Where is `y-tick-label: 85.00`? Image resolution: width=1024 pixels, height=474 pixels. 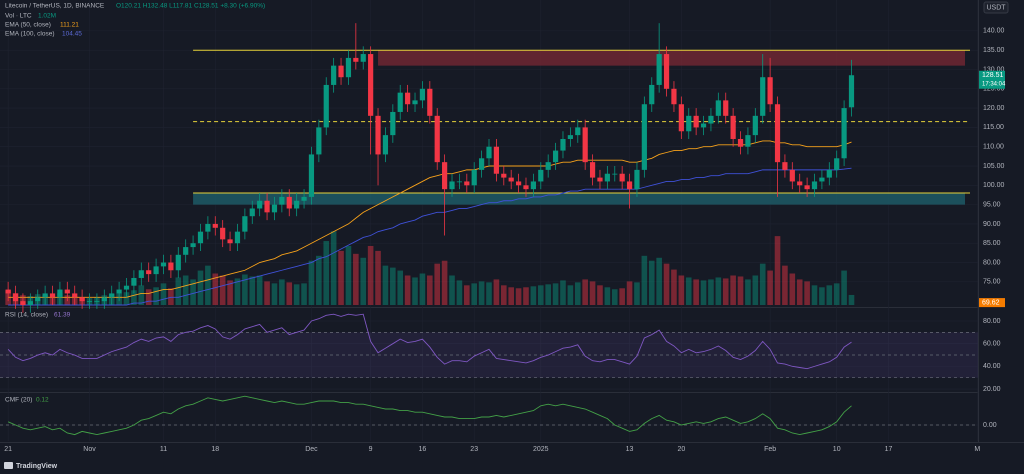 y-tick-label: 85.00 is located at coordinates (992, 243).